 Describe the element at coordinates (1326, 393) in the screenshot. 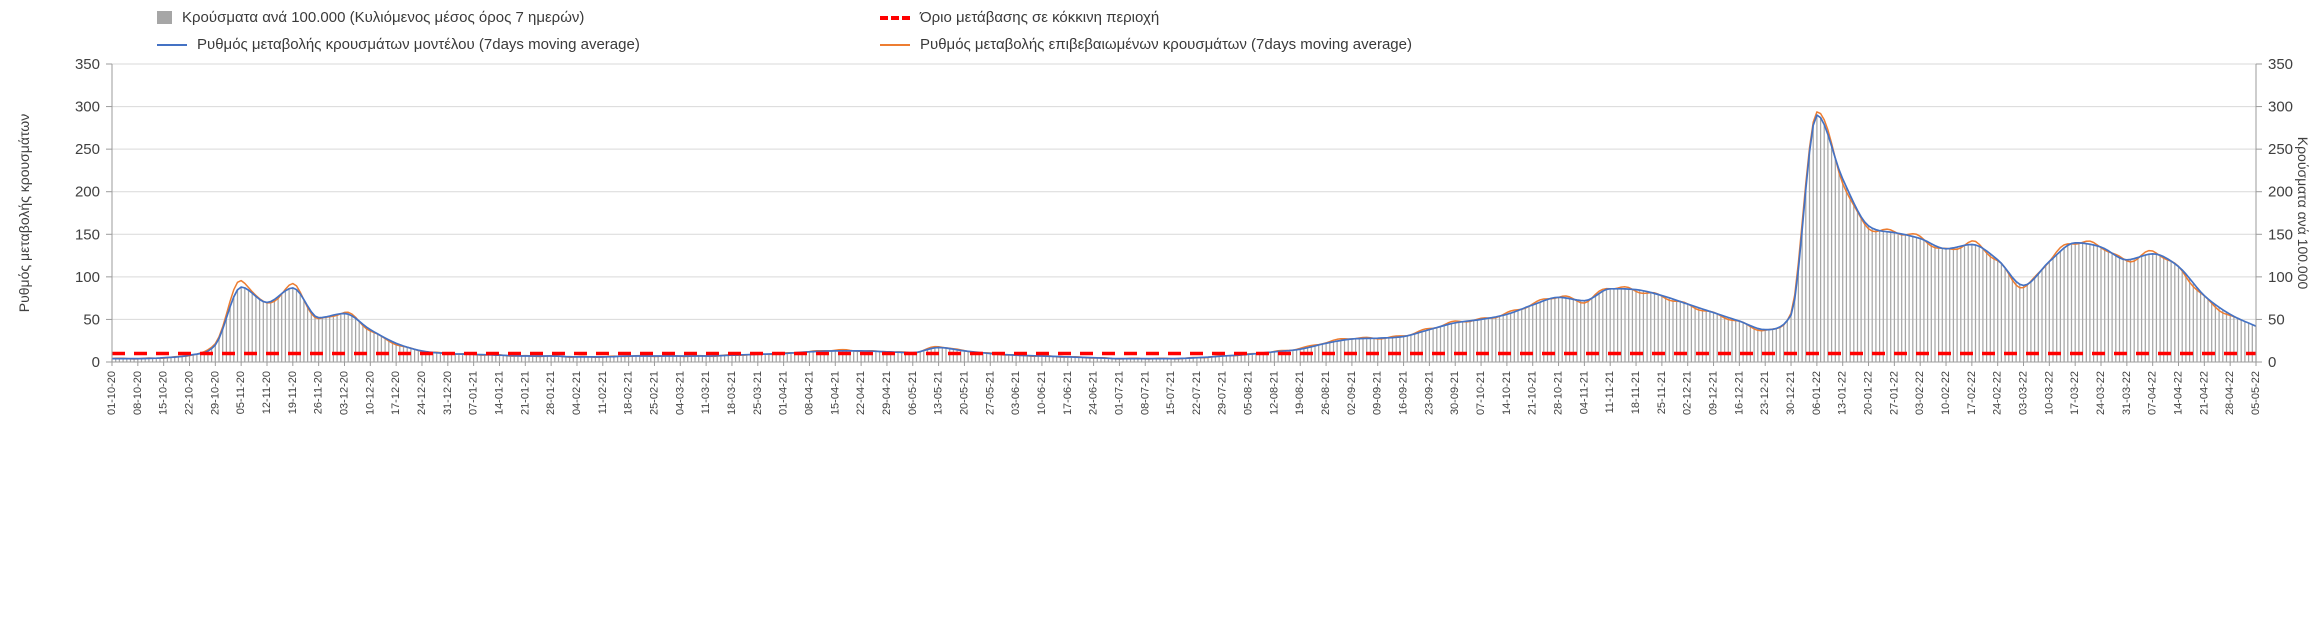

I see `x-tick-label: 26-08-21` at that location.